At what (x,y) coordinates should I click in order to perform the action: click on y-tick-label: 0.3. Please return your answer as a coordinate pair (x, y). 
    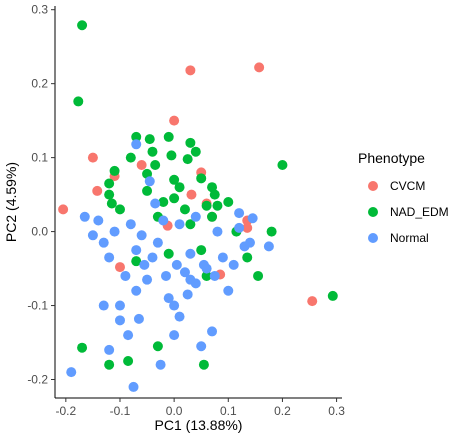
    Looking at the image, I should click on (39, 10).